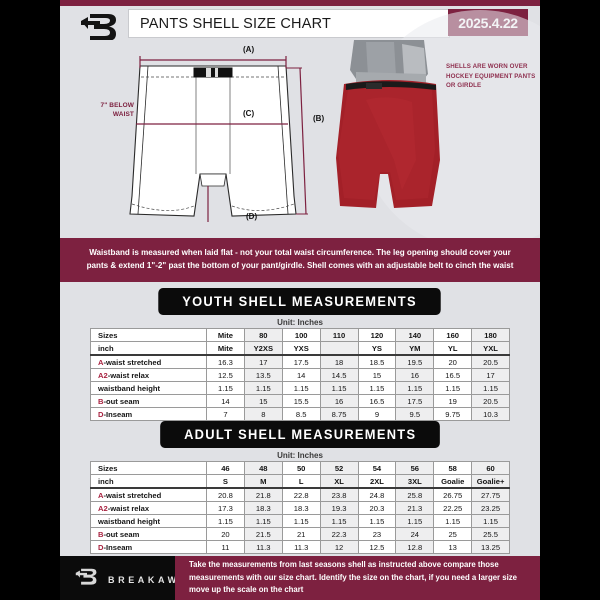  What do you see at coordinates (301, 547) in the screenshot?
I see `table-cell: 11.3` at bounding box center [301, 547].